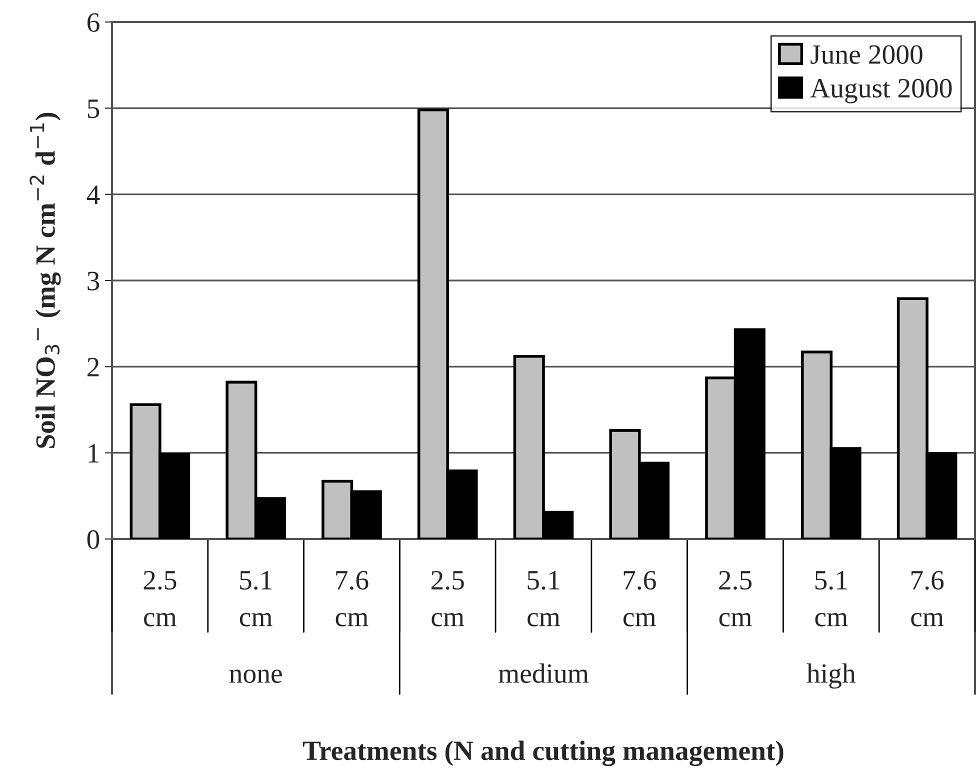  I want to click on y-tick-label: 5, so click(94, 109).